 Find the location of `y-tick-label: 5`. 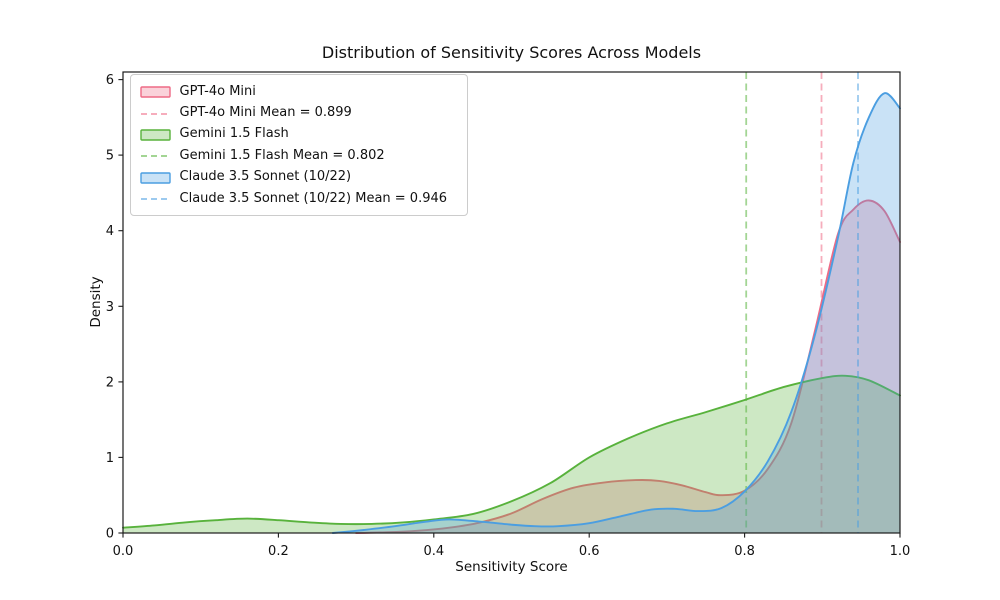

y-tick-label: 5 is located at coordinates (110, 156).